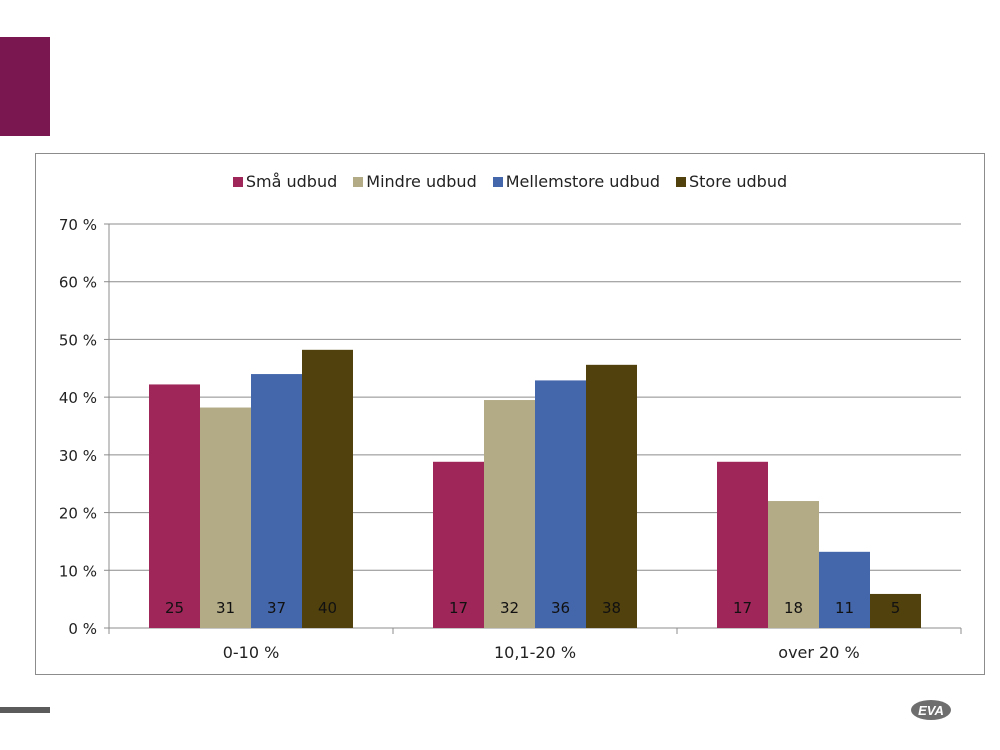 This screenshot has height=750, width=1000. What do you see at coordinates (78, 340) in the screenshot?
I see `y-tick-label: 50 %` at bounding box center [78, 340].